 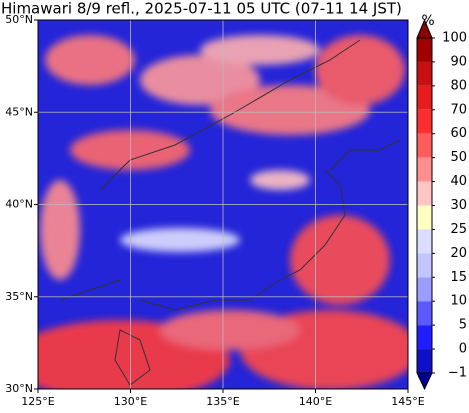 What do you see at coordinates (19, 19) in the screenshot?
I see `lat-label: 50°N` at bounding box center [19, 19].